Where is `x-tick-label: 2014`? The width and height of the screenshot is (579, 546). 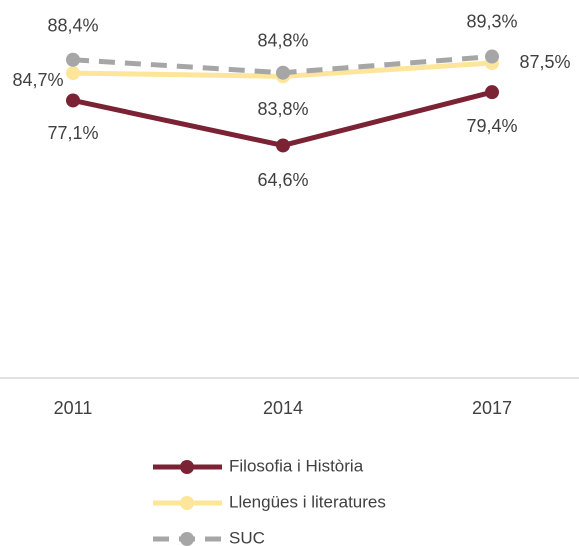 x-tick-label: 2014 is located at coordinates (283, 408).